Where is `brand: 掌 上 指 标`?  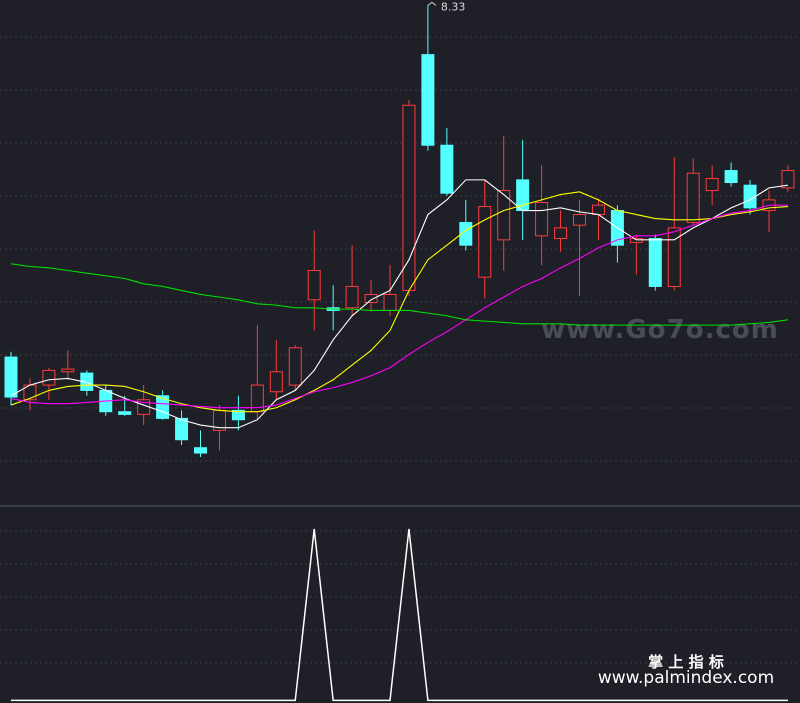 brand: 掌 上 指 标 is located at coordinates (686, 662).